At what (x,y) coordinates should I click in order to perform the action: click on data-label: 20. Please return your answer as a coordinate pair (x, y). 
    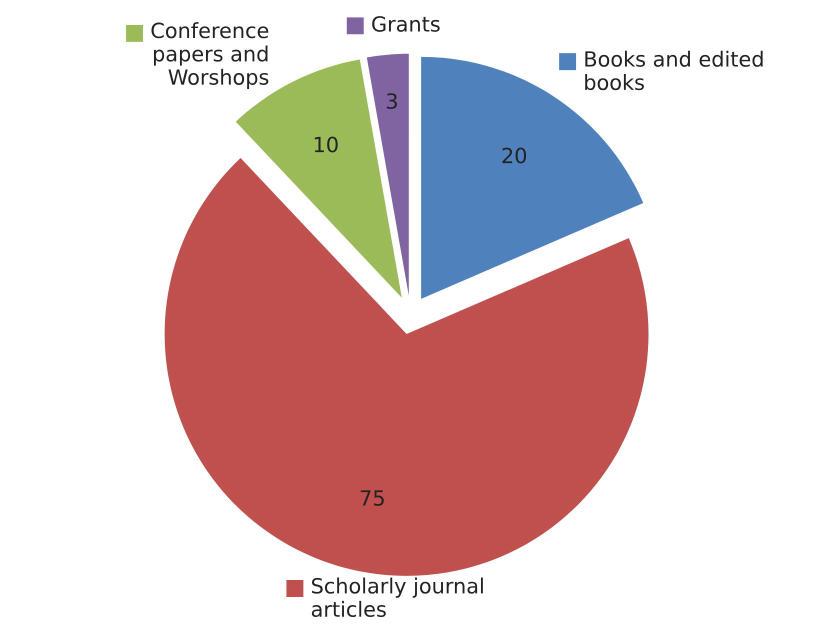
    Looking at the image, I should click on (514, 156).